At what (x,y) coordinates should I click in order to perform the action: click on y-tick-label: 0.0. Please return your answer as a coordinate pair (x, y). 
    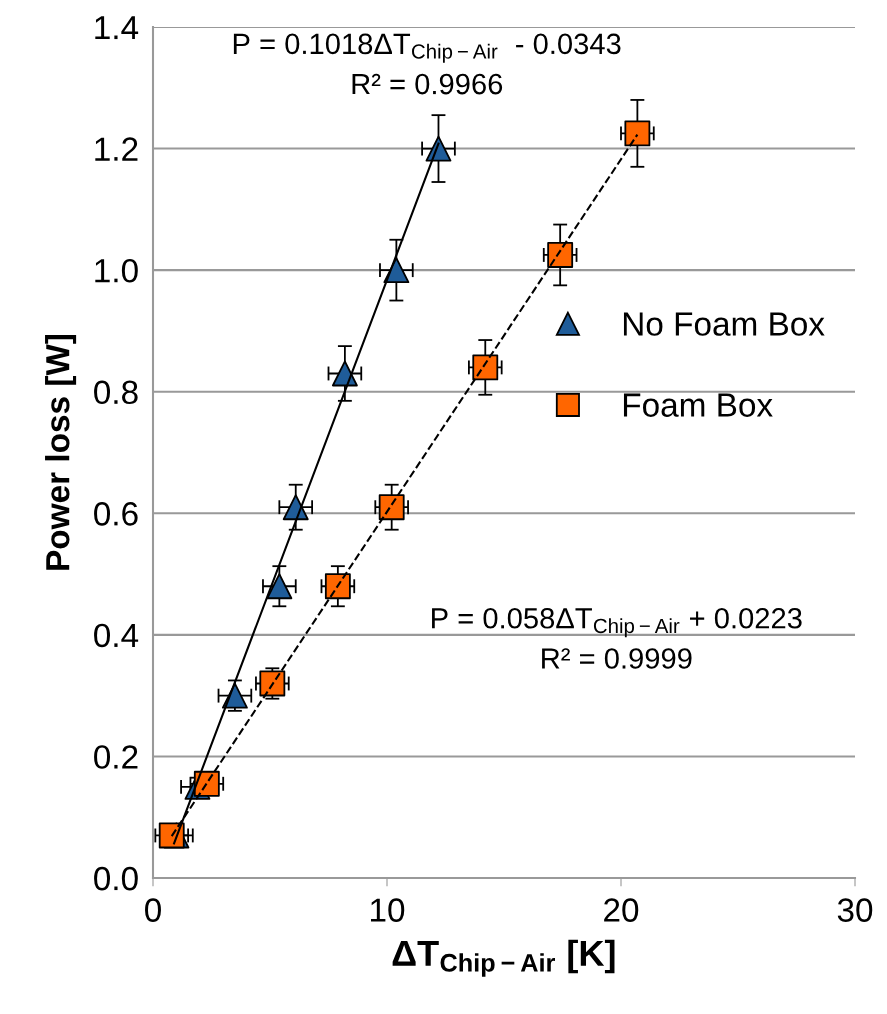
    Looking at the image, I should click on (116, 878).